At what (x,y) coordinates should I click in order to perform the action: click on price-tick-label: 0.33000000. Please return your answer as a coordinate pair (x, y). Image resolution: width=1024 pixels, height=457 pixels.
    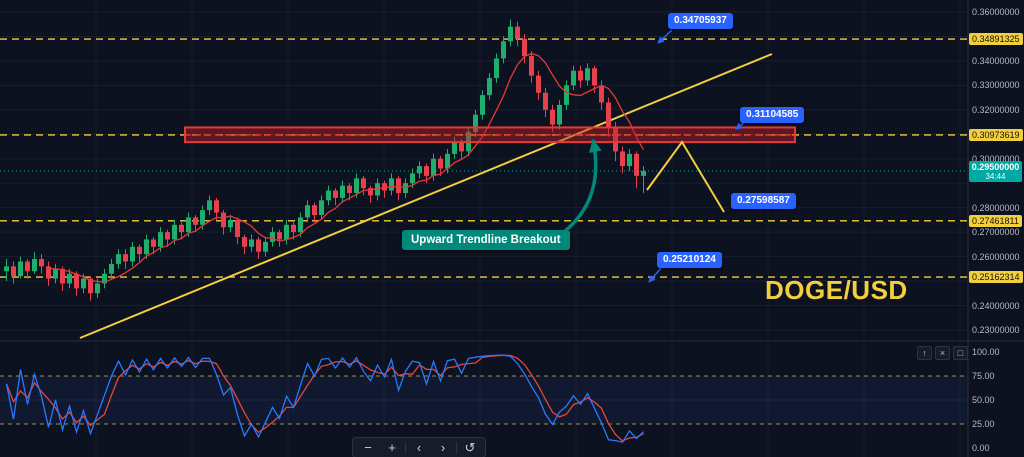
    Looking at the image, I should click on (996, 85).